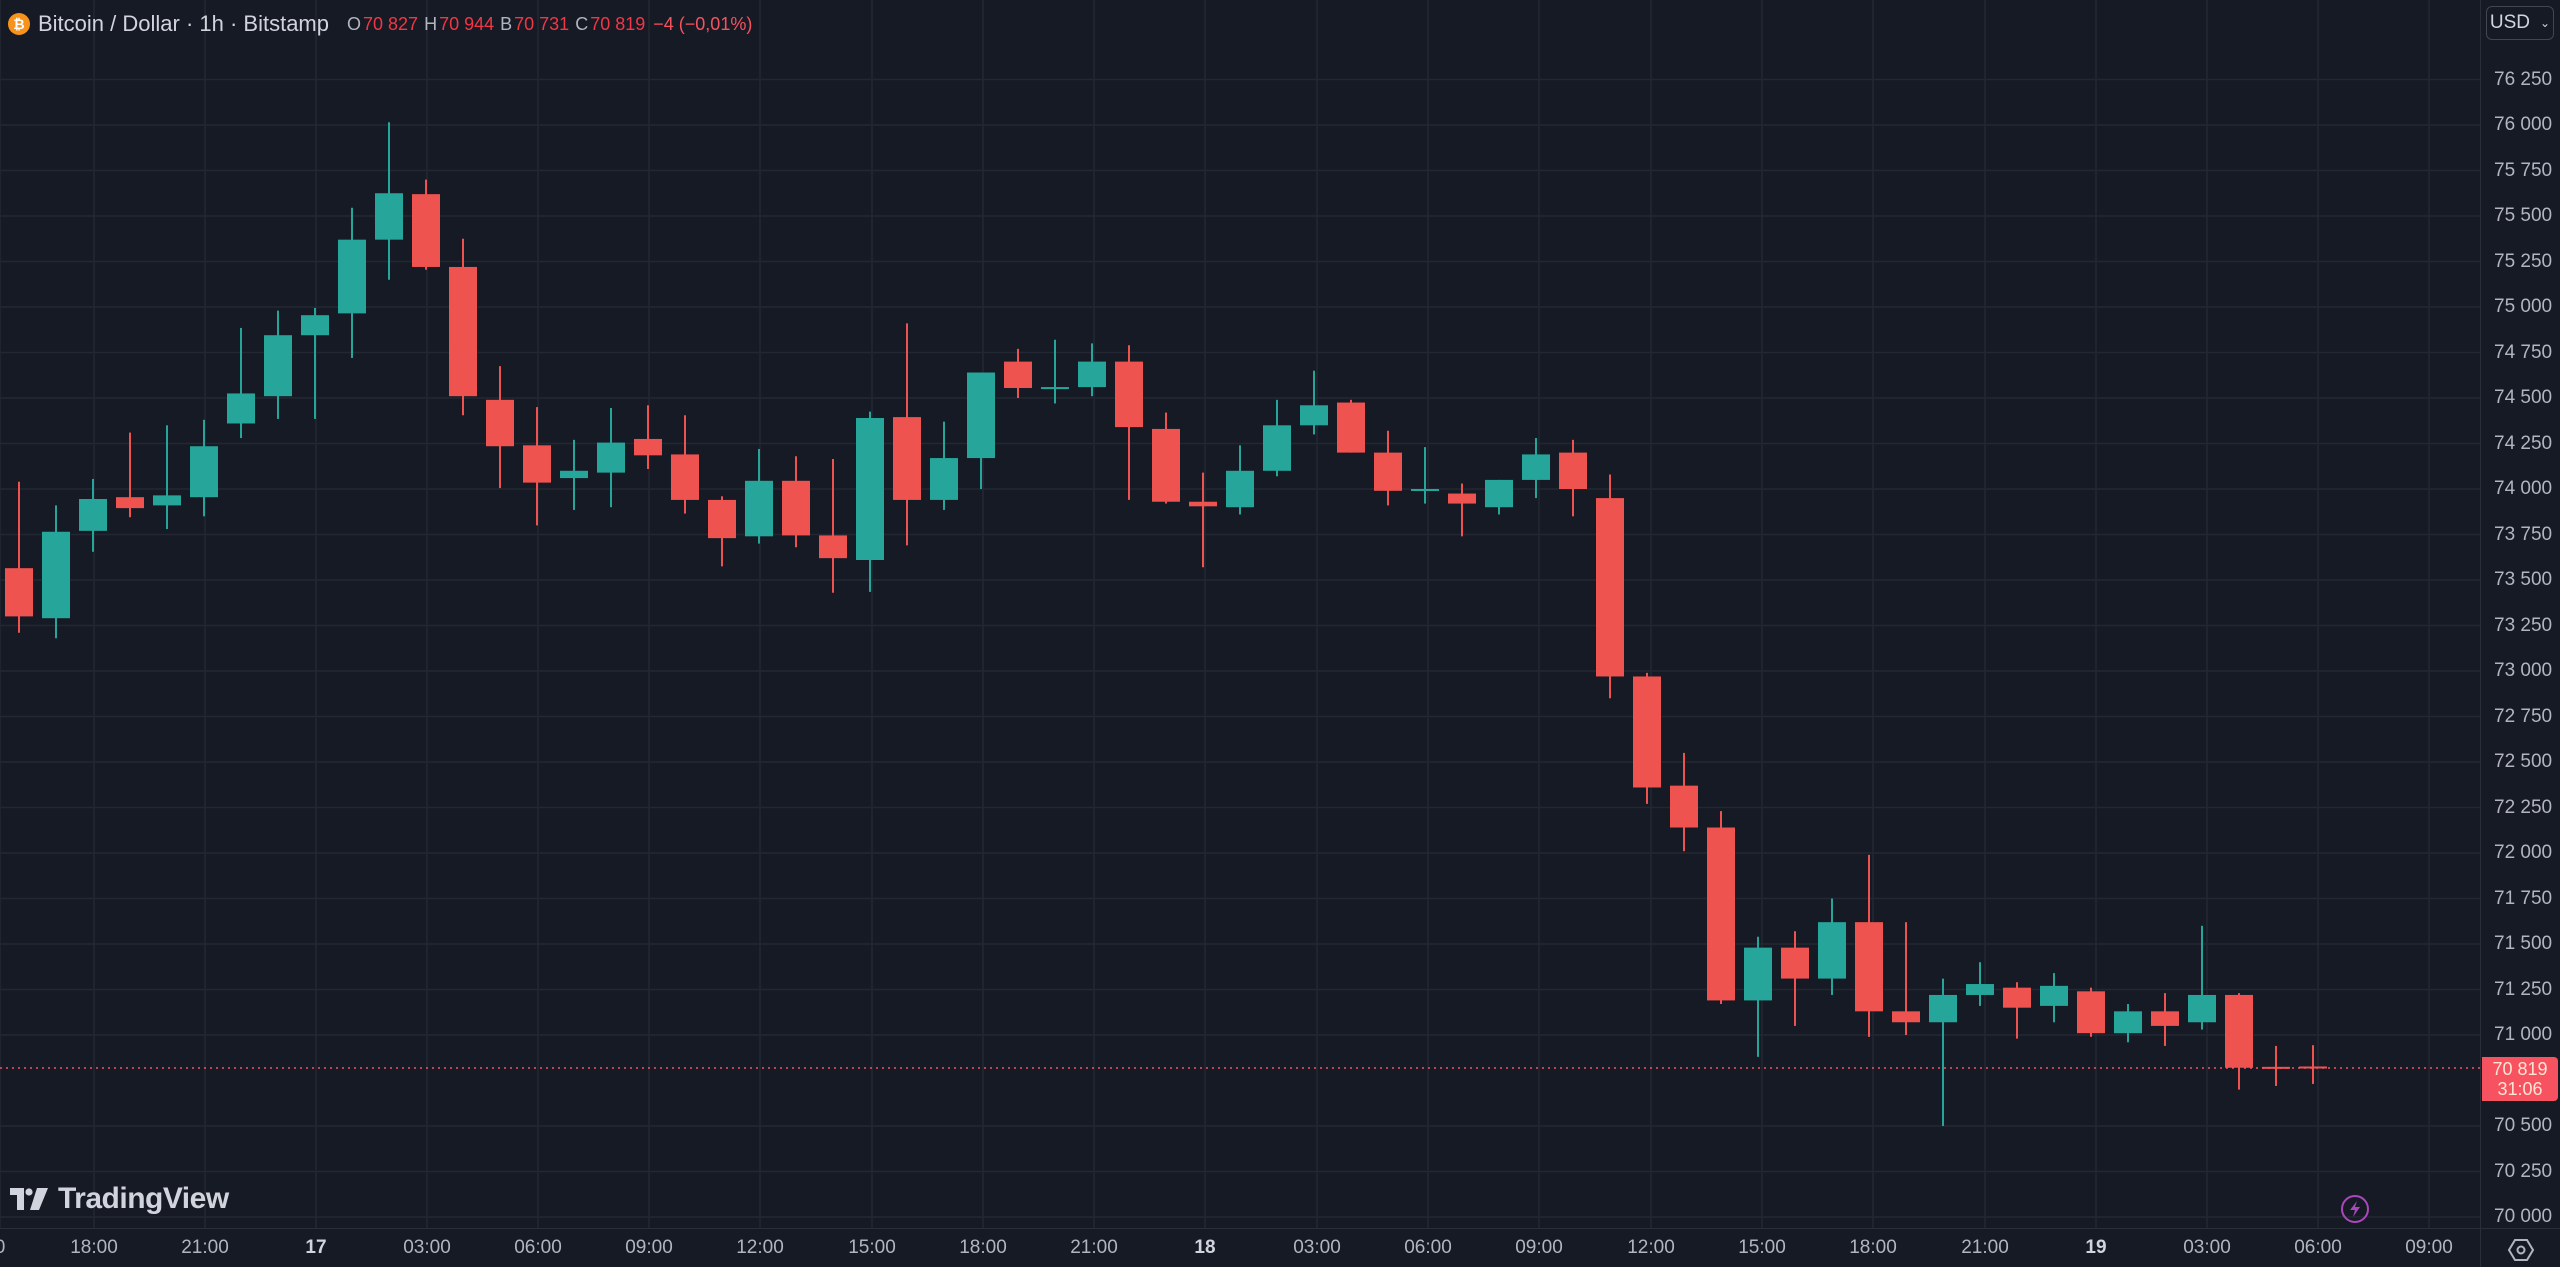 Image resolution: width=2560 pixels, height=1267 pixels. Describe the element at coordinates (2510, 22) in the screenshot. I see `currency-label: USD` at that location.